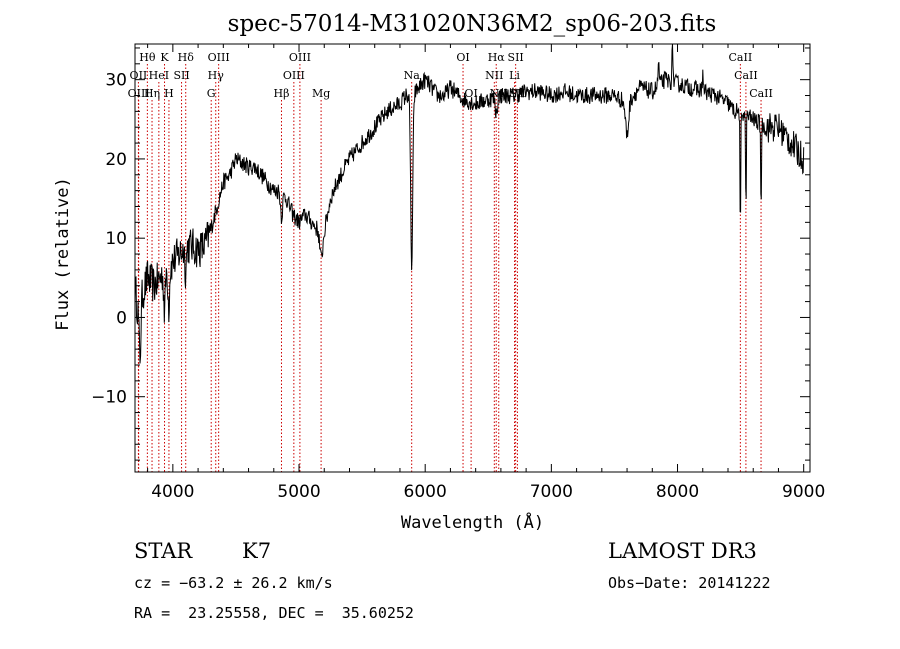 The width and height of the screenshot is (900, 649). What do you see at coordinates (163, 551) in the screenshot?
I see `class-label: STAR` at bounding box center [163, 551].